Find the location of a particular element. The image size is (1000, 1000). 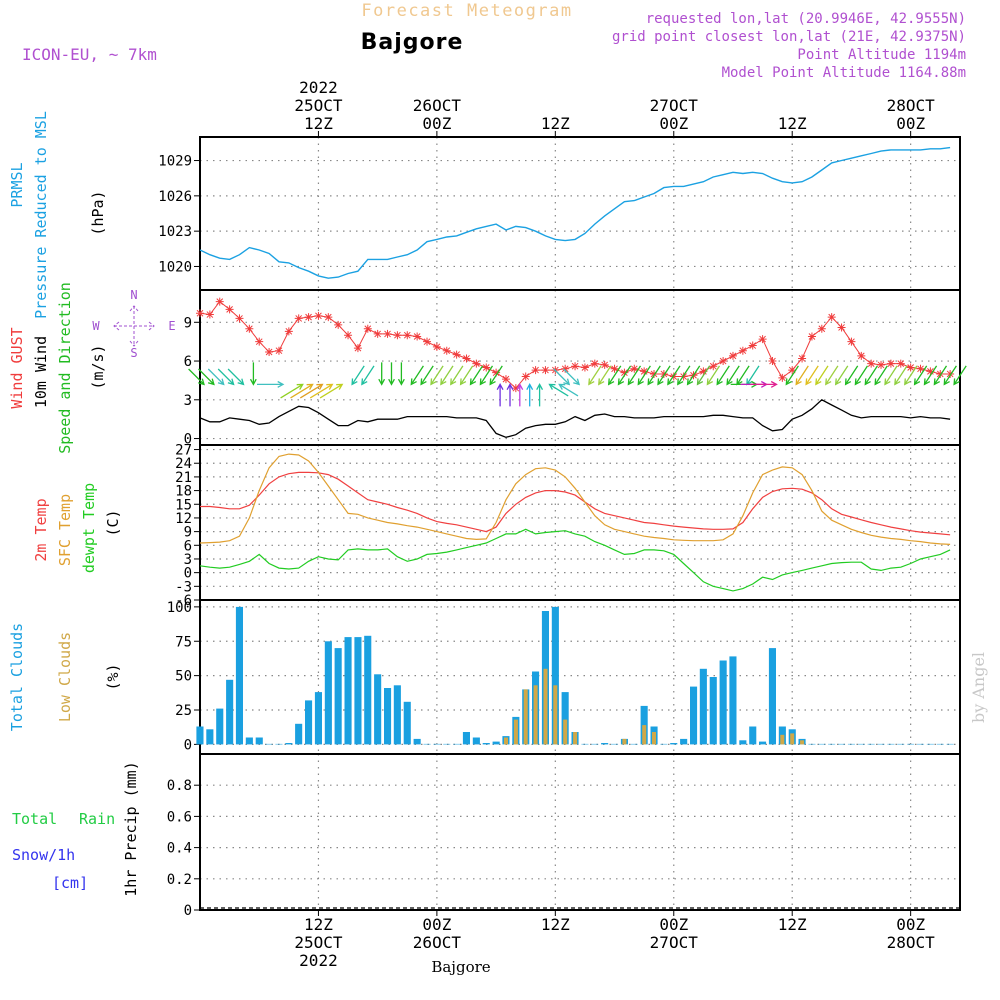

compass-w: W is located at coordinates (96, 326).